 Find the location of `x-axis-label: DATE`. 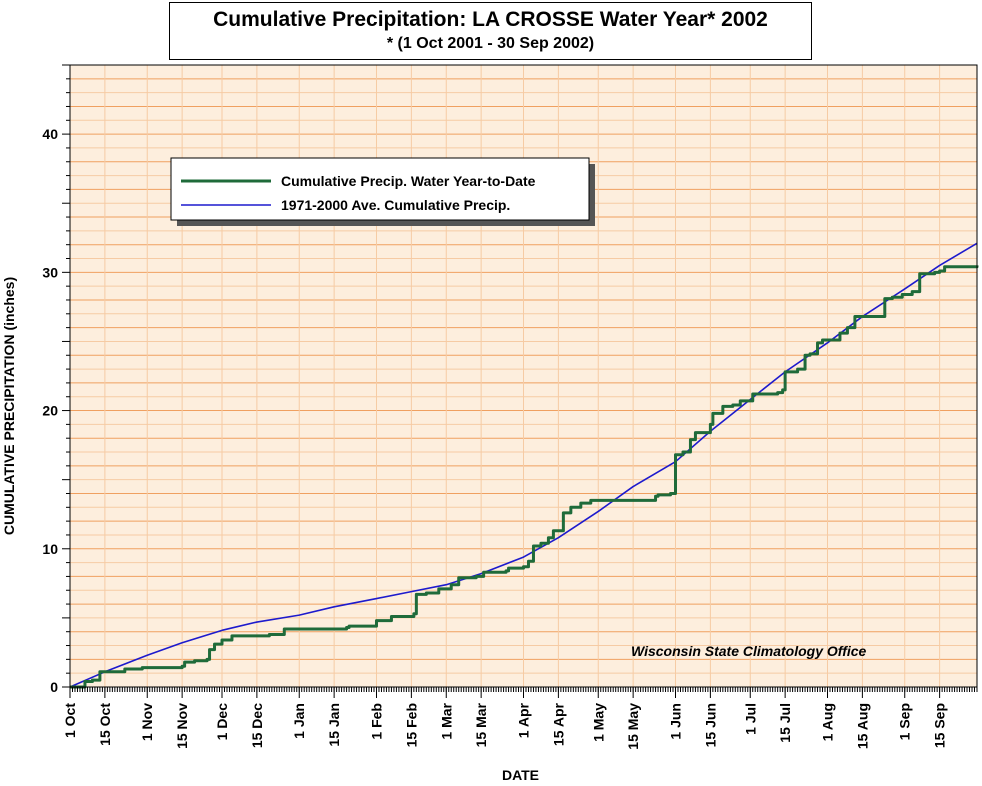

x-axis-label: DATE is located at coordinates (520, 775).